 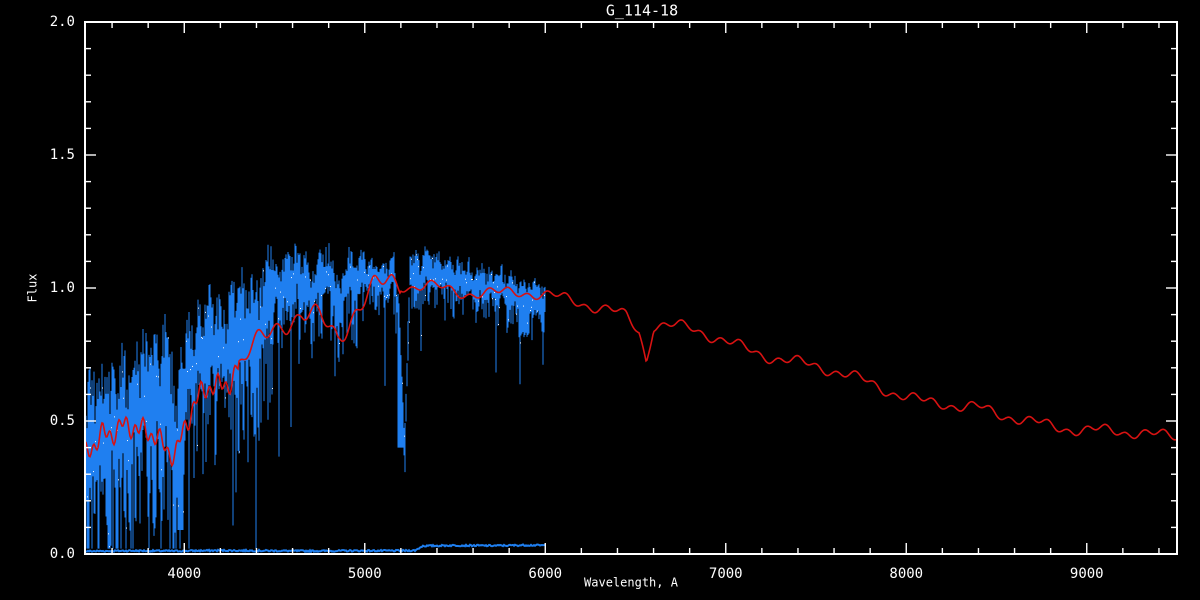 What do you see at coordinates (33, 288) in the screenshot?
I see `y-axis-label: Flux` at bounding box center [33, 288].